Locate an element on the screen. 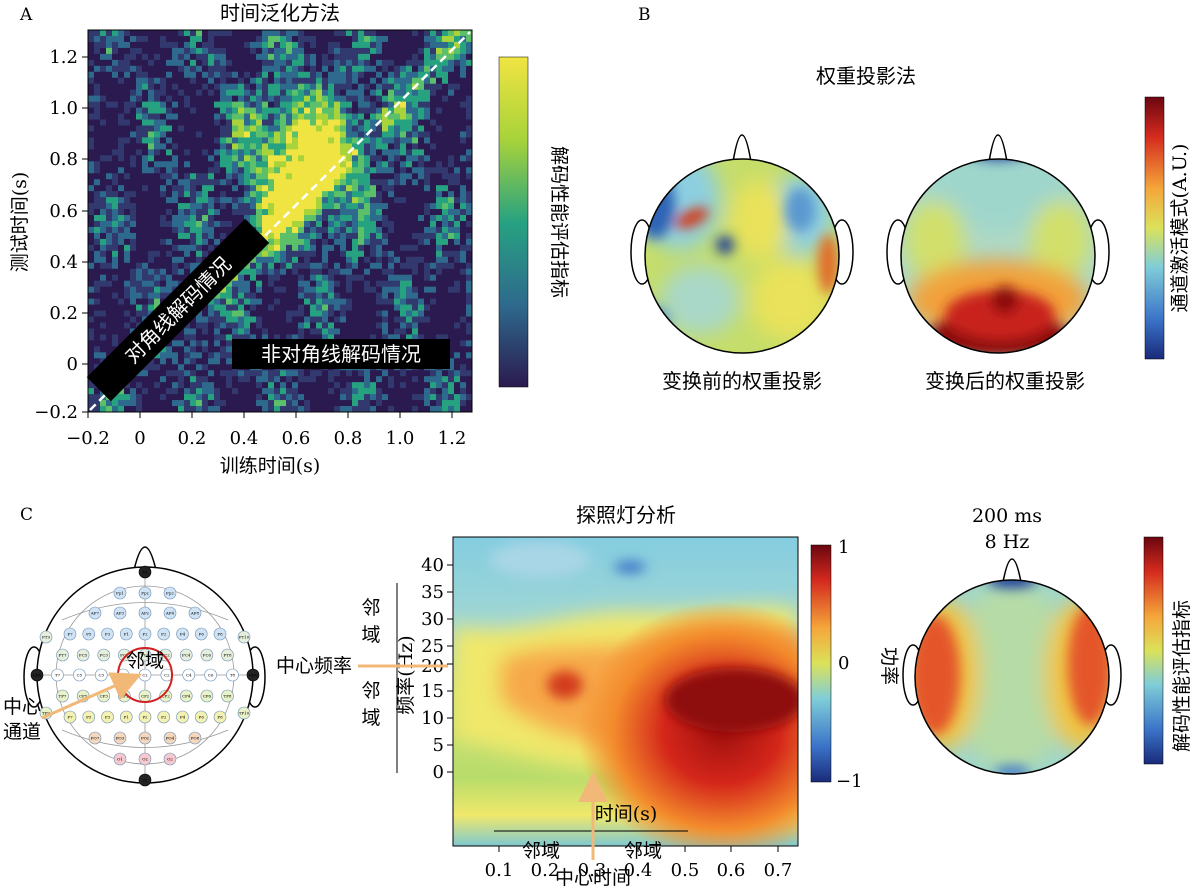  electrode-po7 is located at coordinates (95, 738).